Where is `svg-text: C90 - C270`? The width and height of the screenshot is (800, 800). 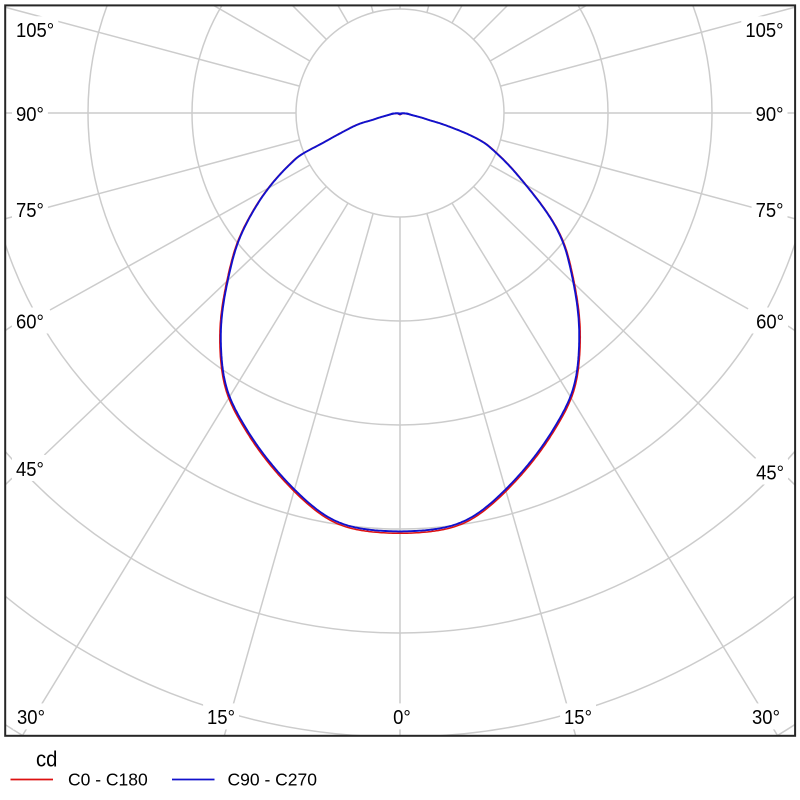
svg-text: C90 - C270 is located at coordinates (273, 780).